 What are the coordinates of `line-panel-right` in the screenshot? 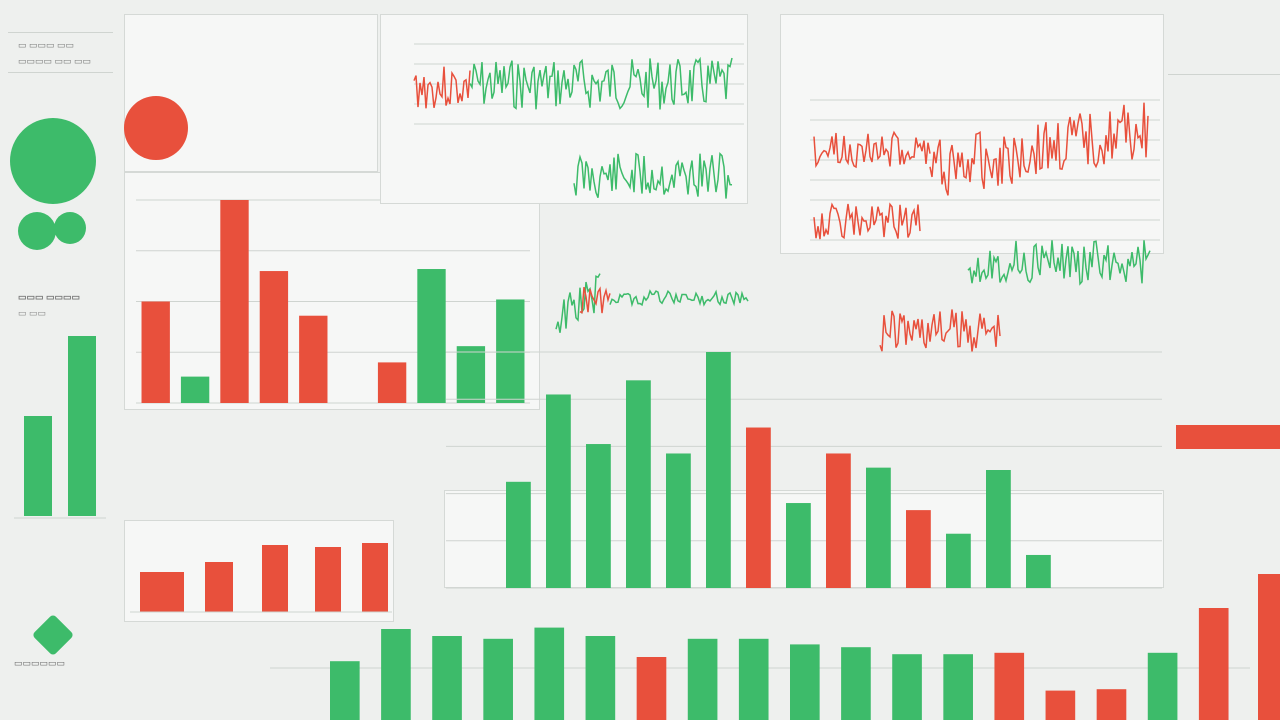 It's located at (972, 134).